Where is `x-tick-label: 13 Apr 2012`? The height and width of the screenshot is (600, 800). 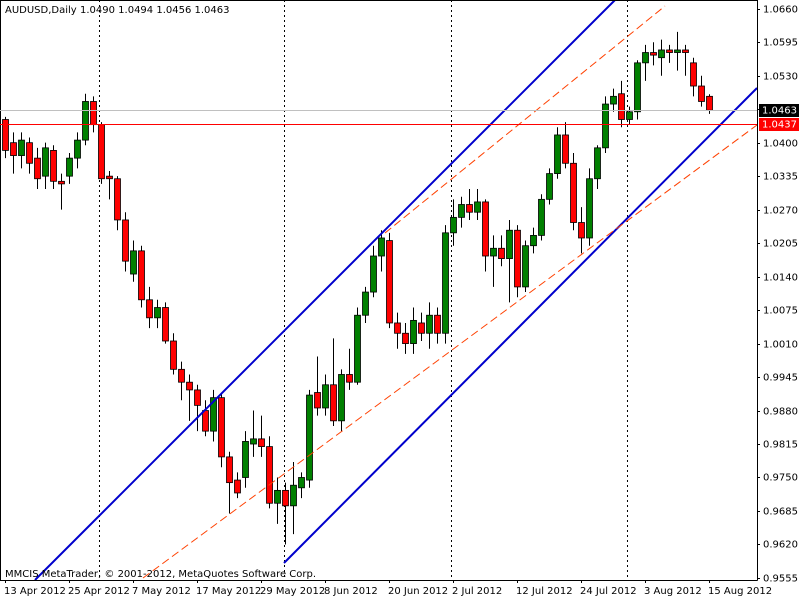
x-tick-label: 13 Apr 2012 is located at coordinates (35, 591).